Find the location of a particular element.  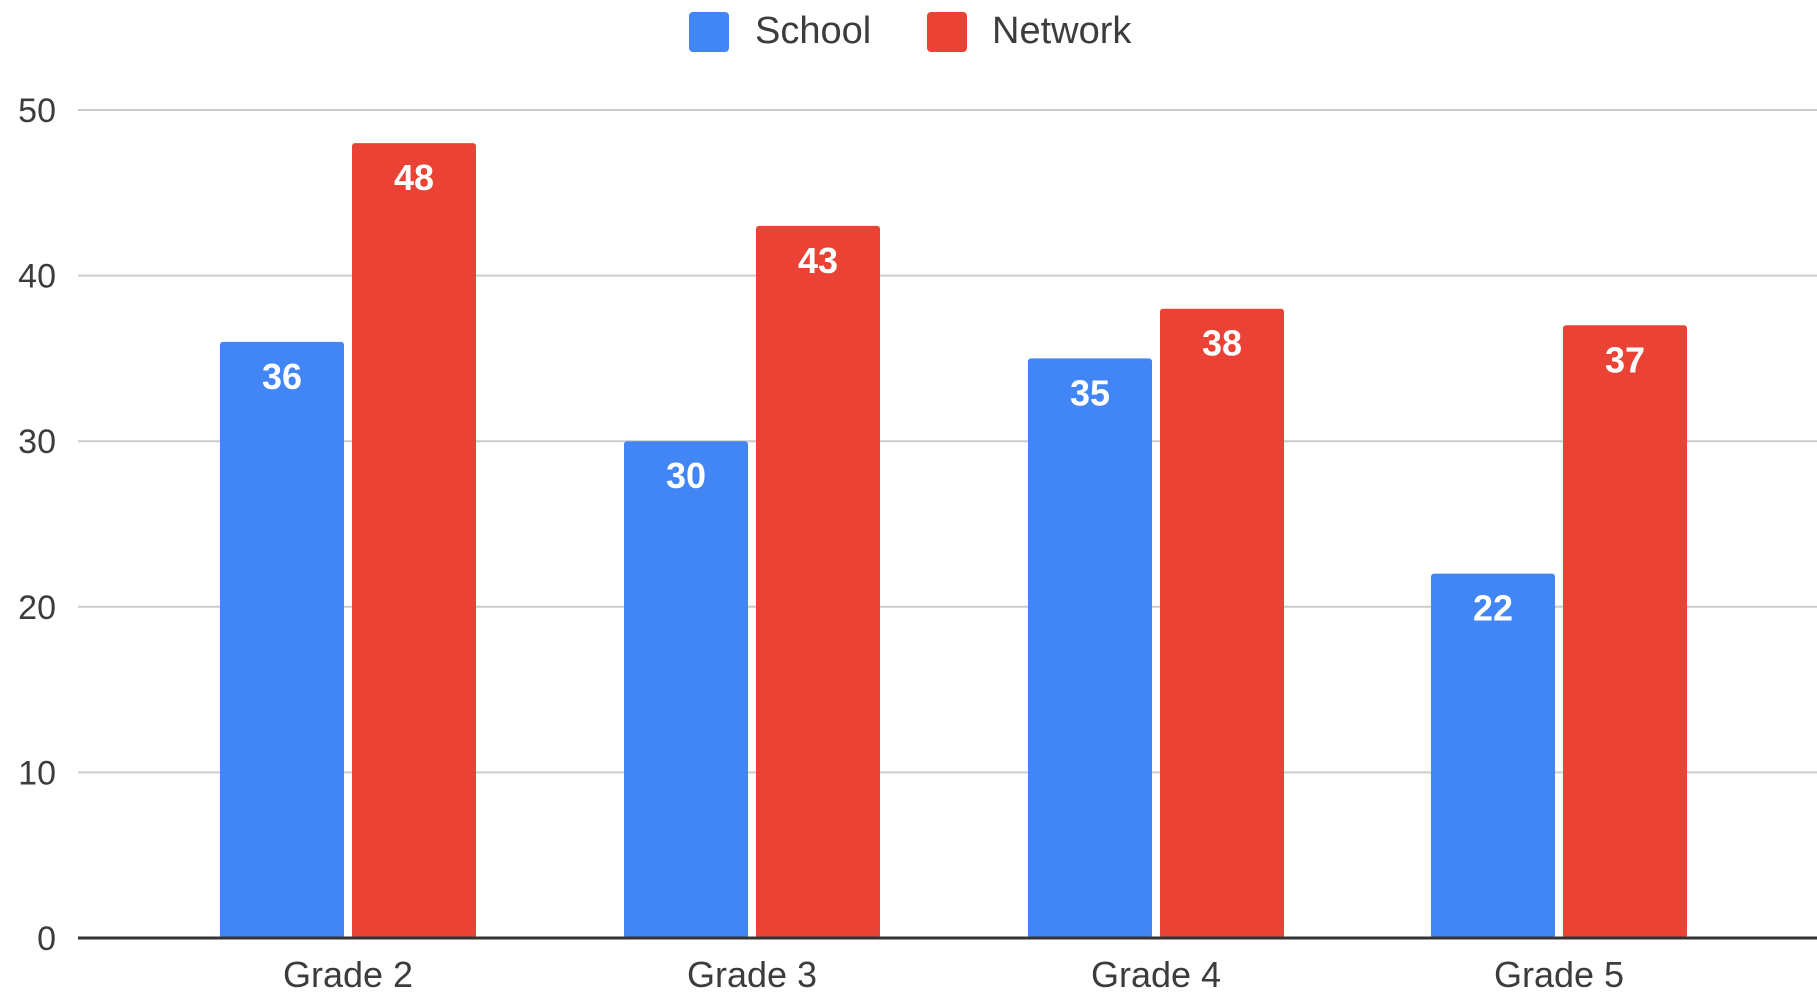

data-label: 37 is located at coordinates (1625, 359).